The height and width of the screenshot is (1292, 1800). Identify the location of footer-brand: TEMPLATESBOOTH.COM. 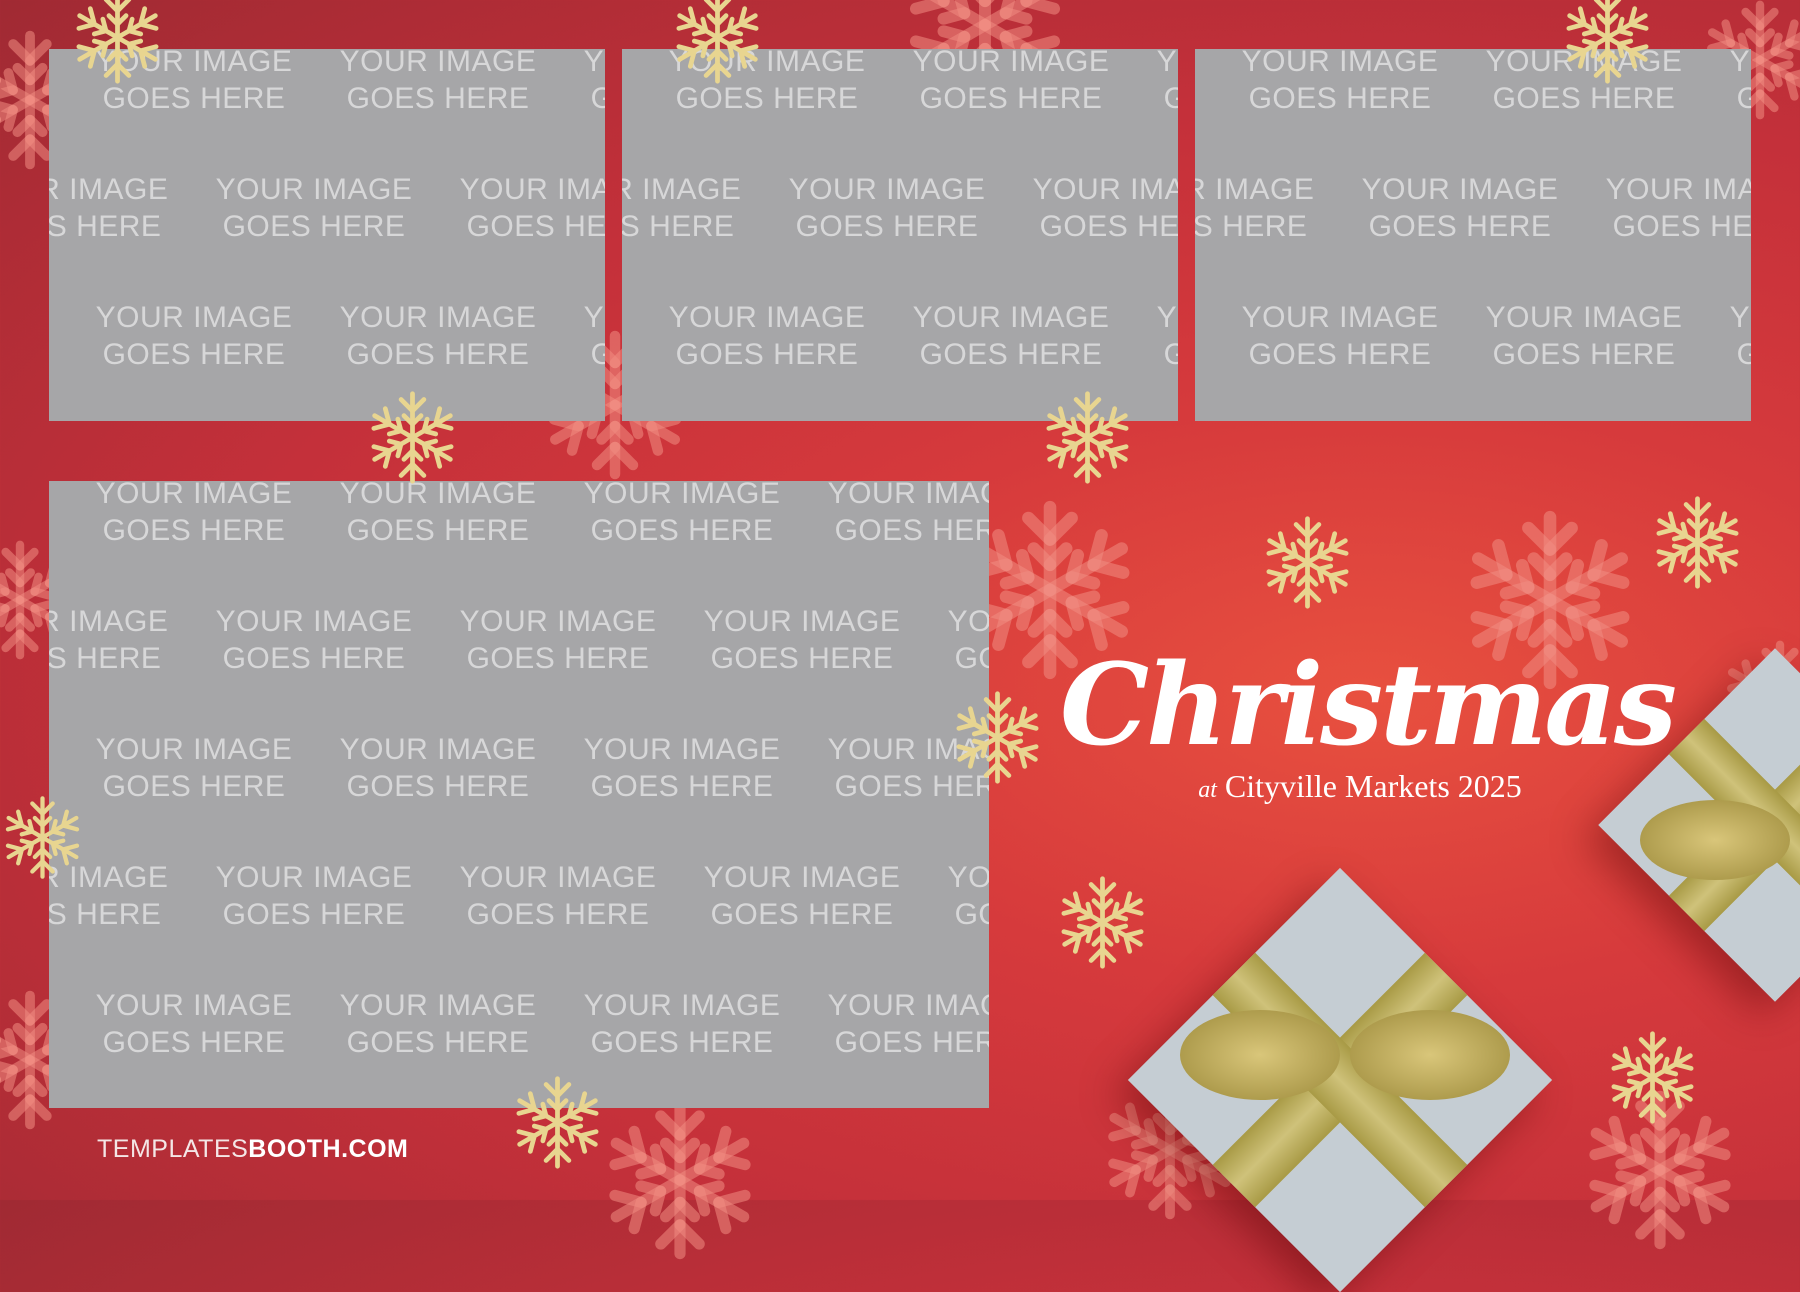
(252, 1149).